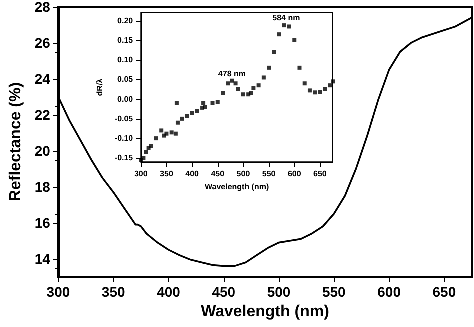 Image resolution: width=474 pixels, height=327 pixels. Describe the element at coordinates (100, 87) in the screenshot. I see `y-axis-title: dR/λ` at that location.